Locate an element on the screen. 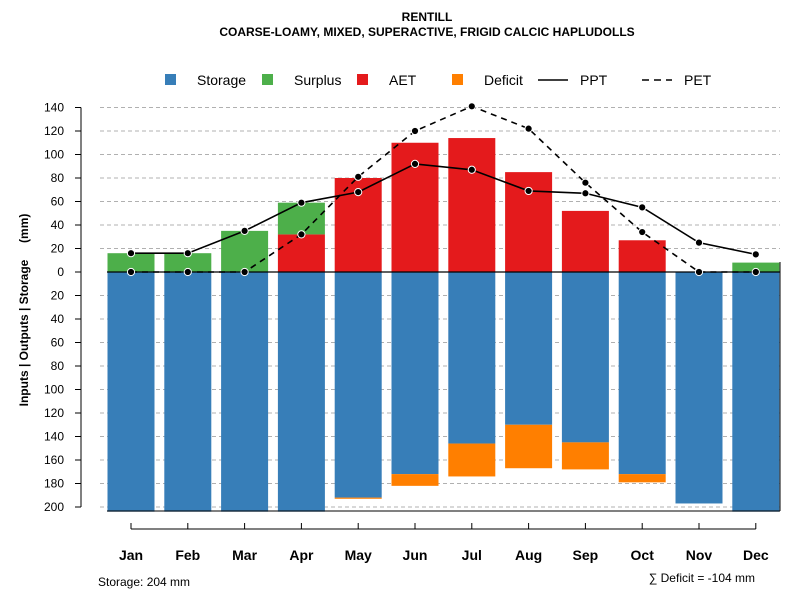  bar-storage-aug is located at coordinates (529, 348).